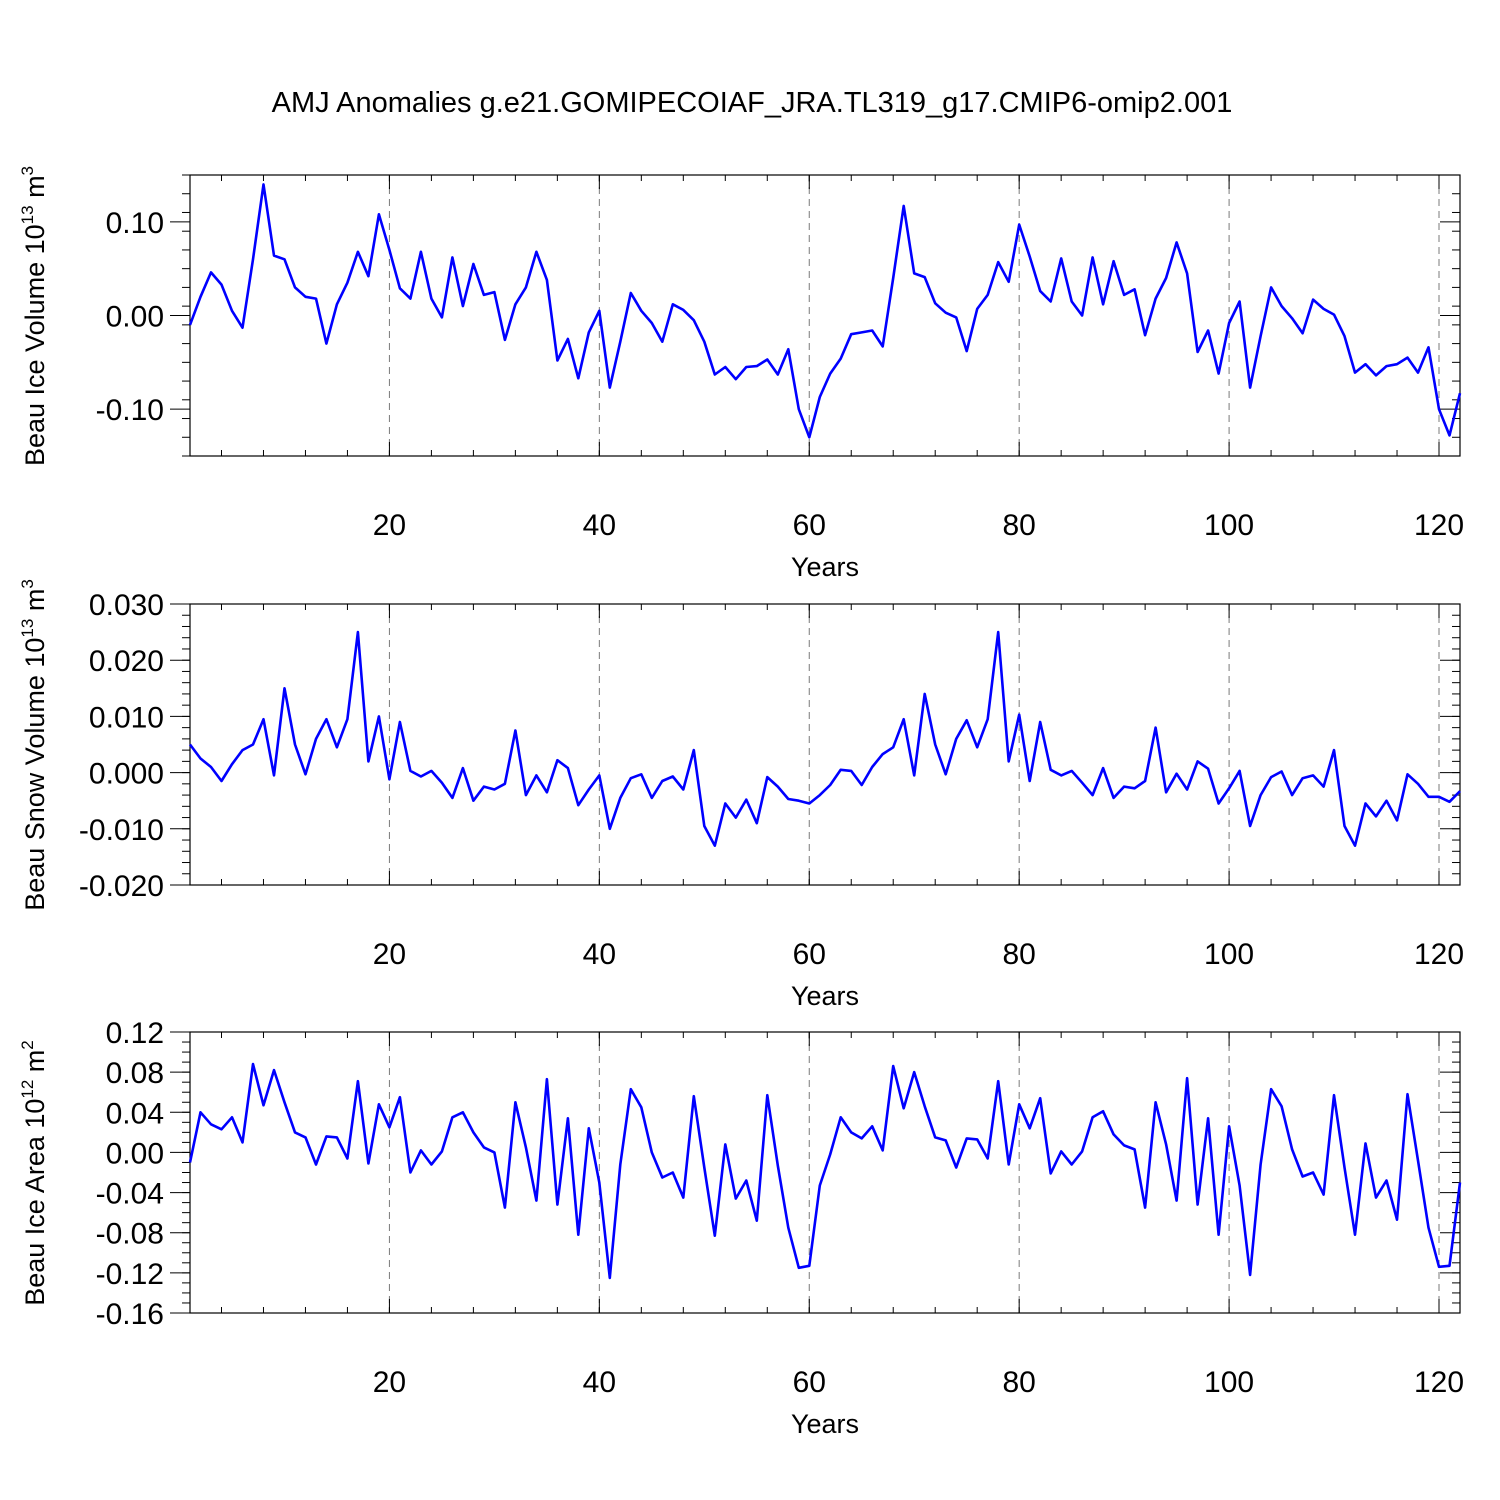  What do you see at coordinates (130, 1274) in the screenshot?
I see `y-tick-label: -0.12` at bounding box center [130, 1274].